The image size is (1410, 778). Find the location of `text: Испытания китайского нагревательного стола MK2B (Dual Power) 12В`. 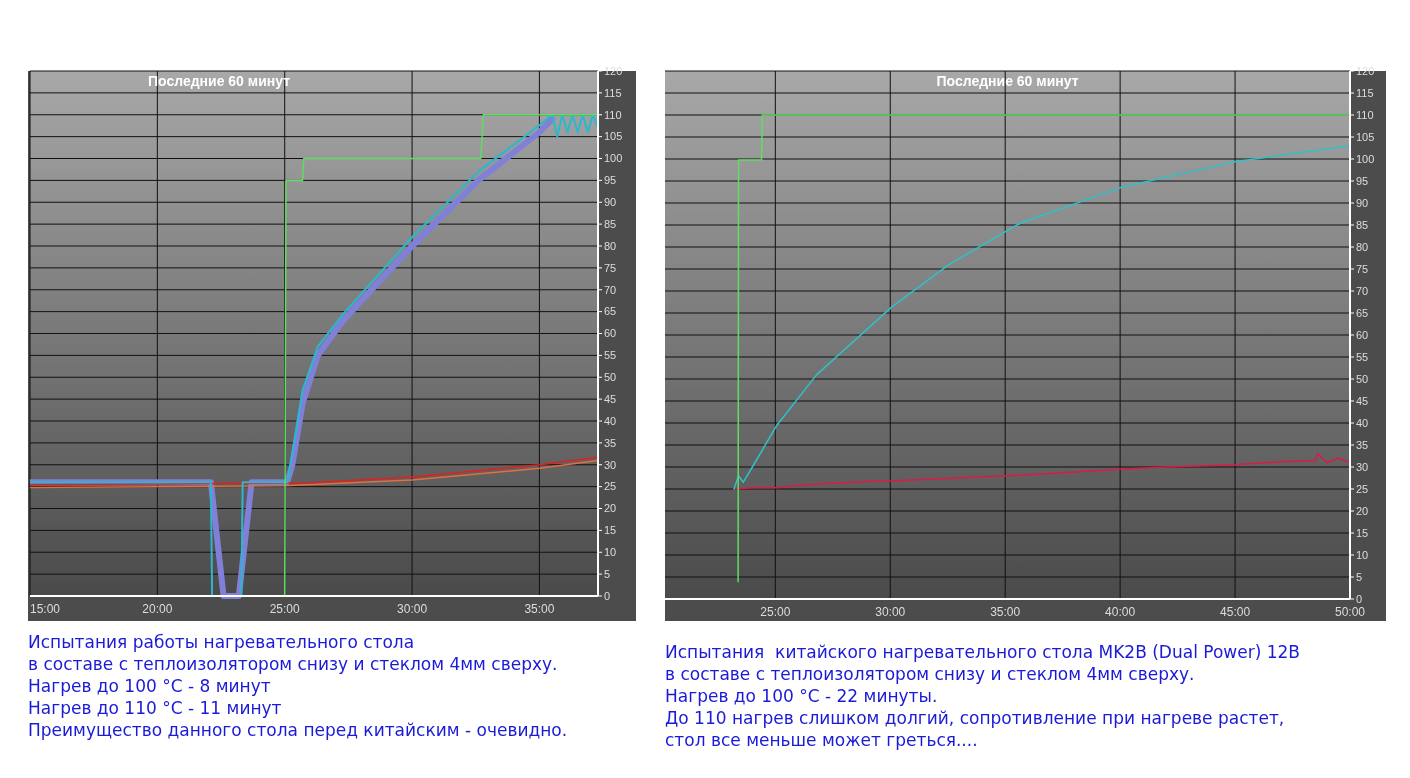

text: Испытания китайского нагревательного стола MK2B (Dual Power) 12В is located at coordinates (983, 652).